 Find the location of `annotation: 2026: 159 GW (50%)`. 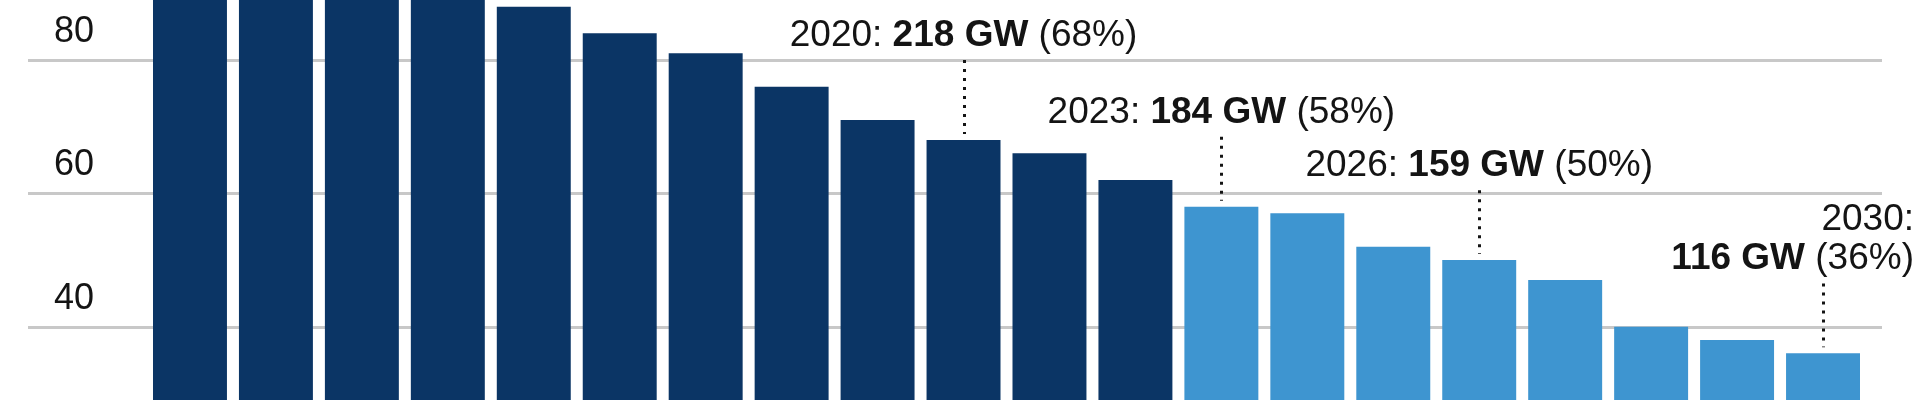

annotation: 2026: 159 GW (50%) is located at coordinates (1479, 163).